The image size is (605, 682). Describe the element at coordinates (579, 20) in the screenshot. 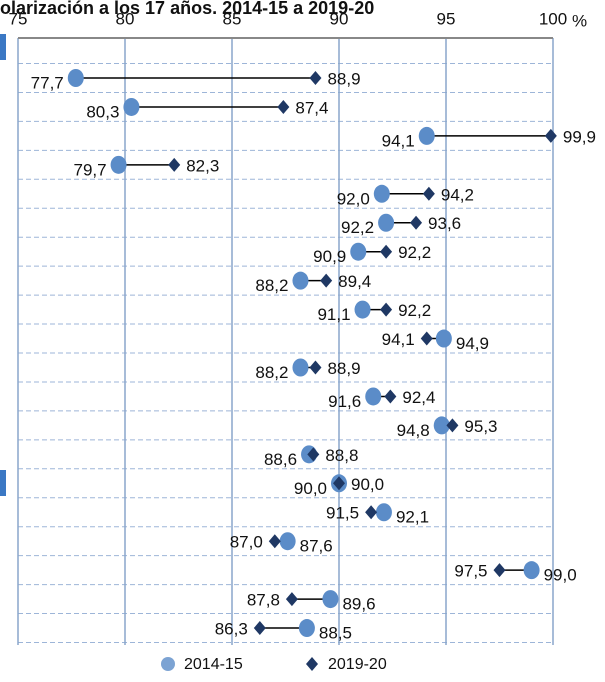

I see `axis-unit: %` at that location.